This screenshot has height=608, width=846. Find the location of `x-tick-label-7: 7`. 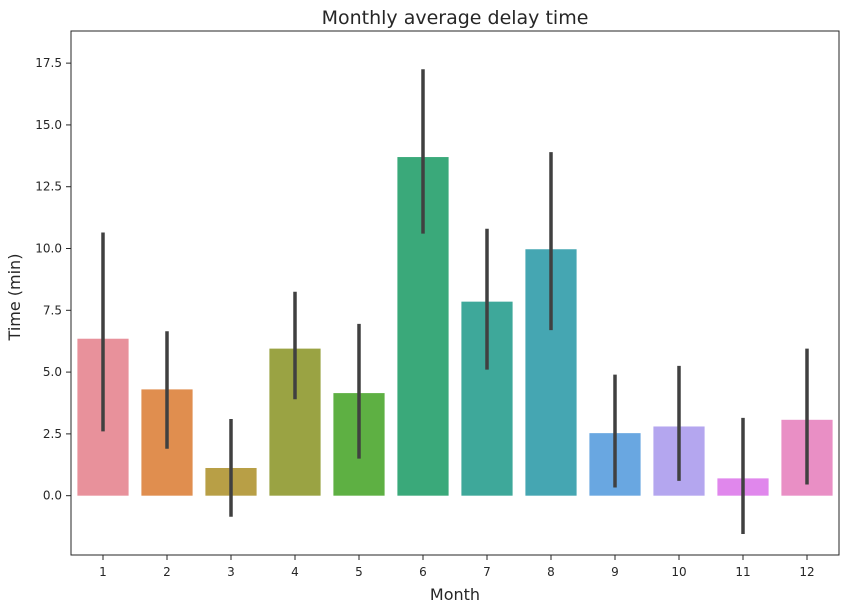

x-tick-label-7: 7 is located at coordinates (487, 572).